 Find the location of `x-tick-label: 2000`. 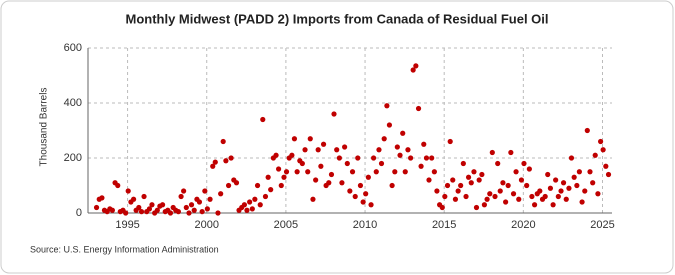

x-tick-label: 2000 is located at coordinates (206, 225).